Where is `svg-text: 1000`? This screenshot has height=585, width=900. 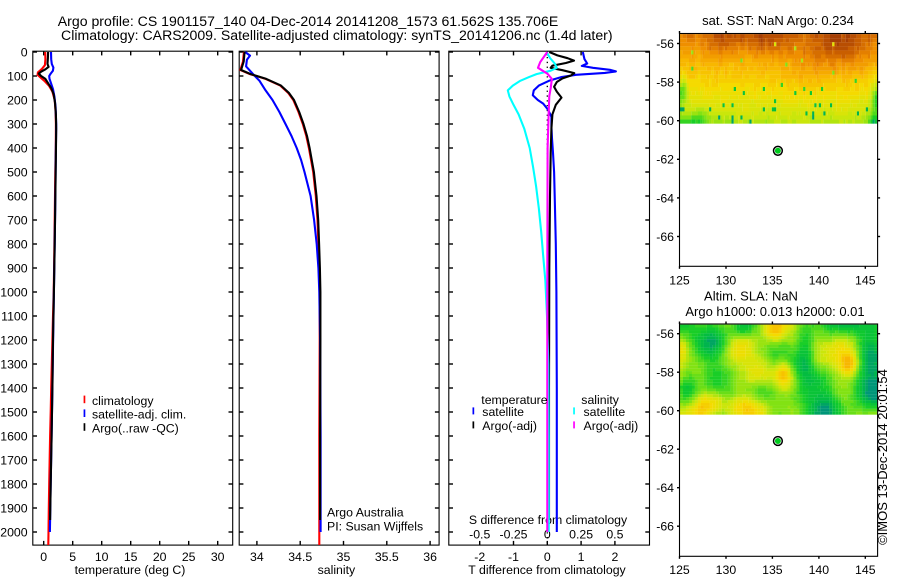
svg-text: 1000 is located at coordinates (14, 292).